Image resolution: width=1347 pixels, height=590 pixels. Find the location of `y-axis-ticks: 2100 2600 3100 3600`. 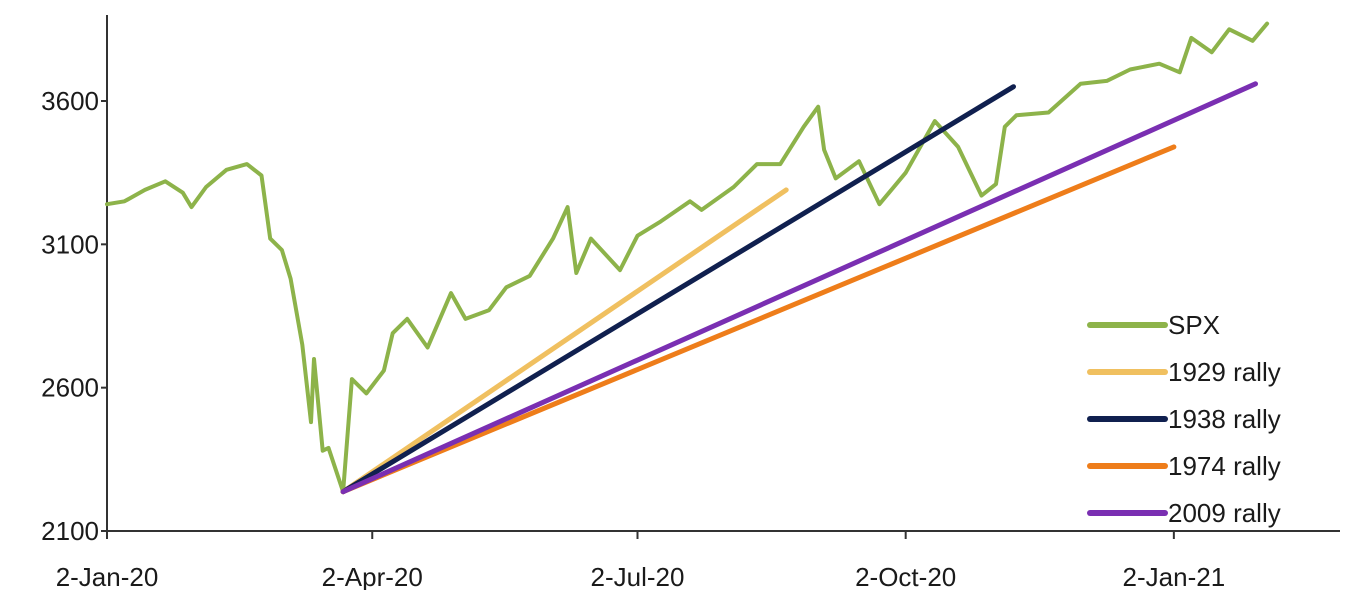

y-axis-ticks: 2100 2600 3100 3600 is located at coordinates (74, 316).